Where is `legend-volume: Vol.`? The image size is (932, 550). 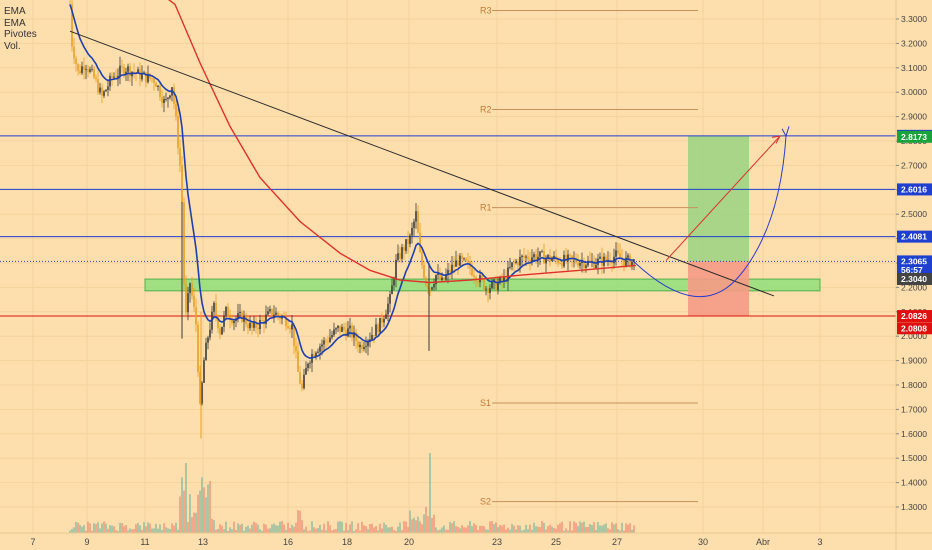
legend-volume: Vol. is located at coordinates (12, 46).